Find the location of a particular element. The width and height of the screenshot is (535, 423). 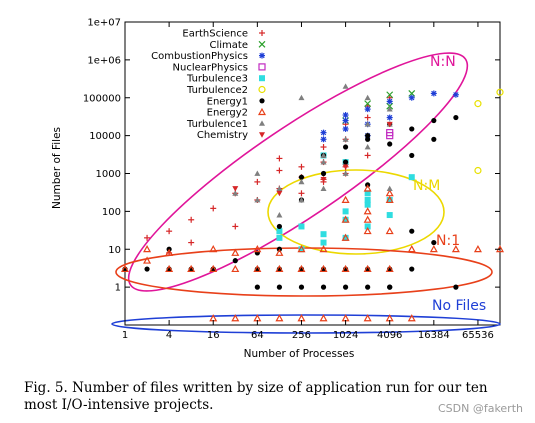

y-tick-label: 1 is located at coordinates (118, 288).